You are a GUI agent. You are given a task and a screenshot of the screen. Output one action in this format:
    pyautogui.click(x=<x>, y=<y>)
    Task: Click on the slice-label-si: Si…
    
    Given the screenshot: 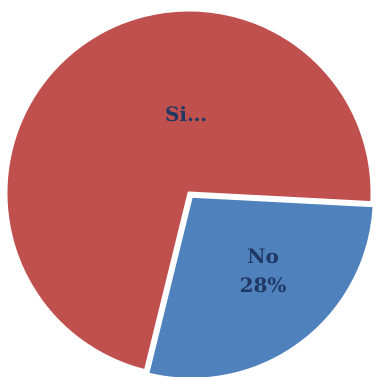 What is the action you would take?
    pyautogui.click(x=186, y=114)
    